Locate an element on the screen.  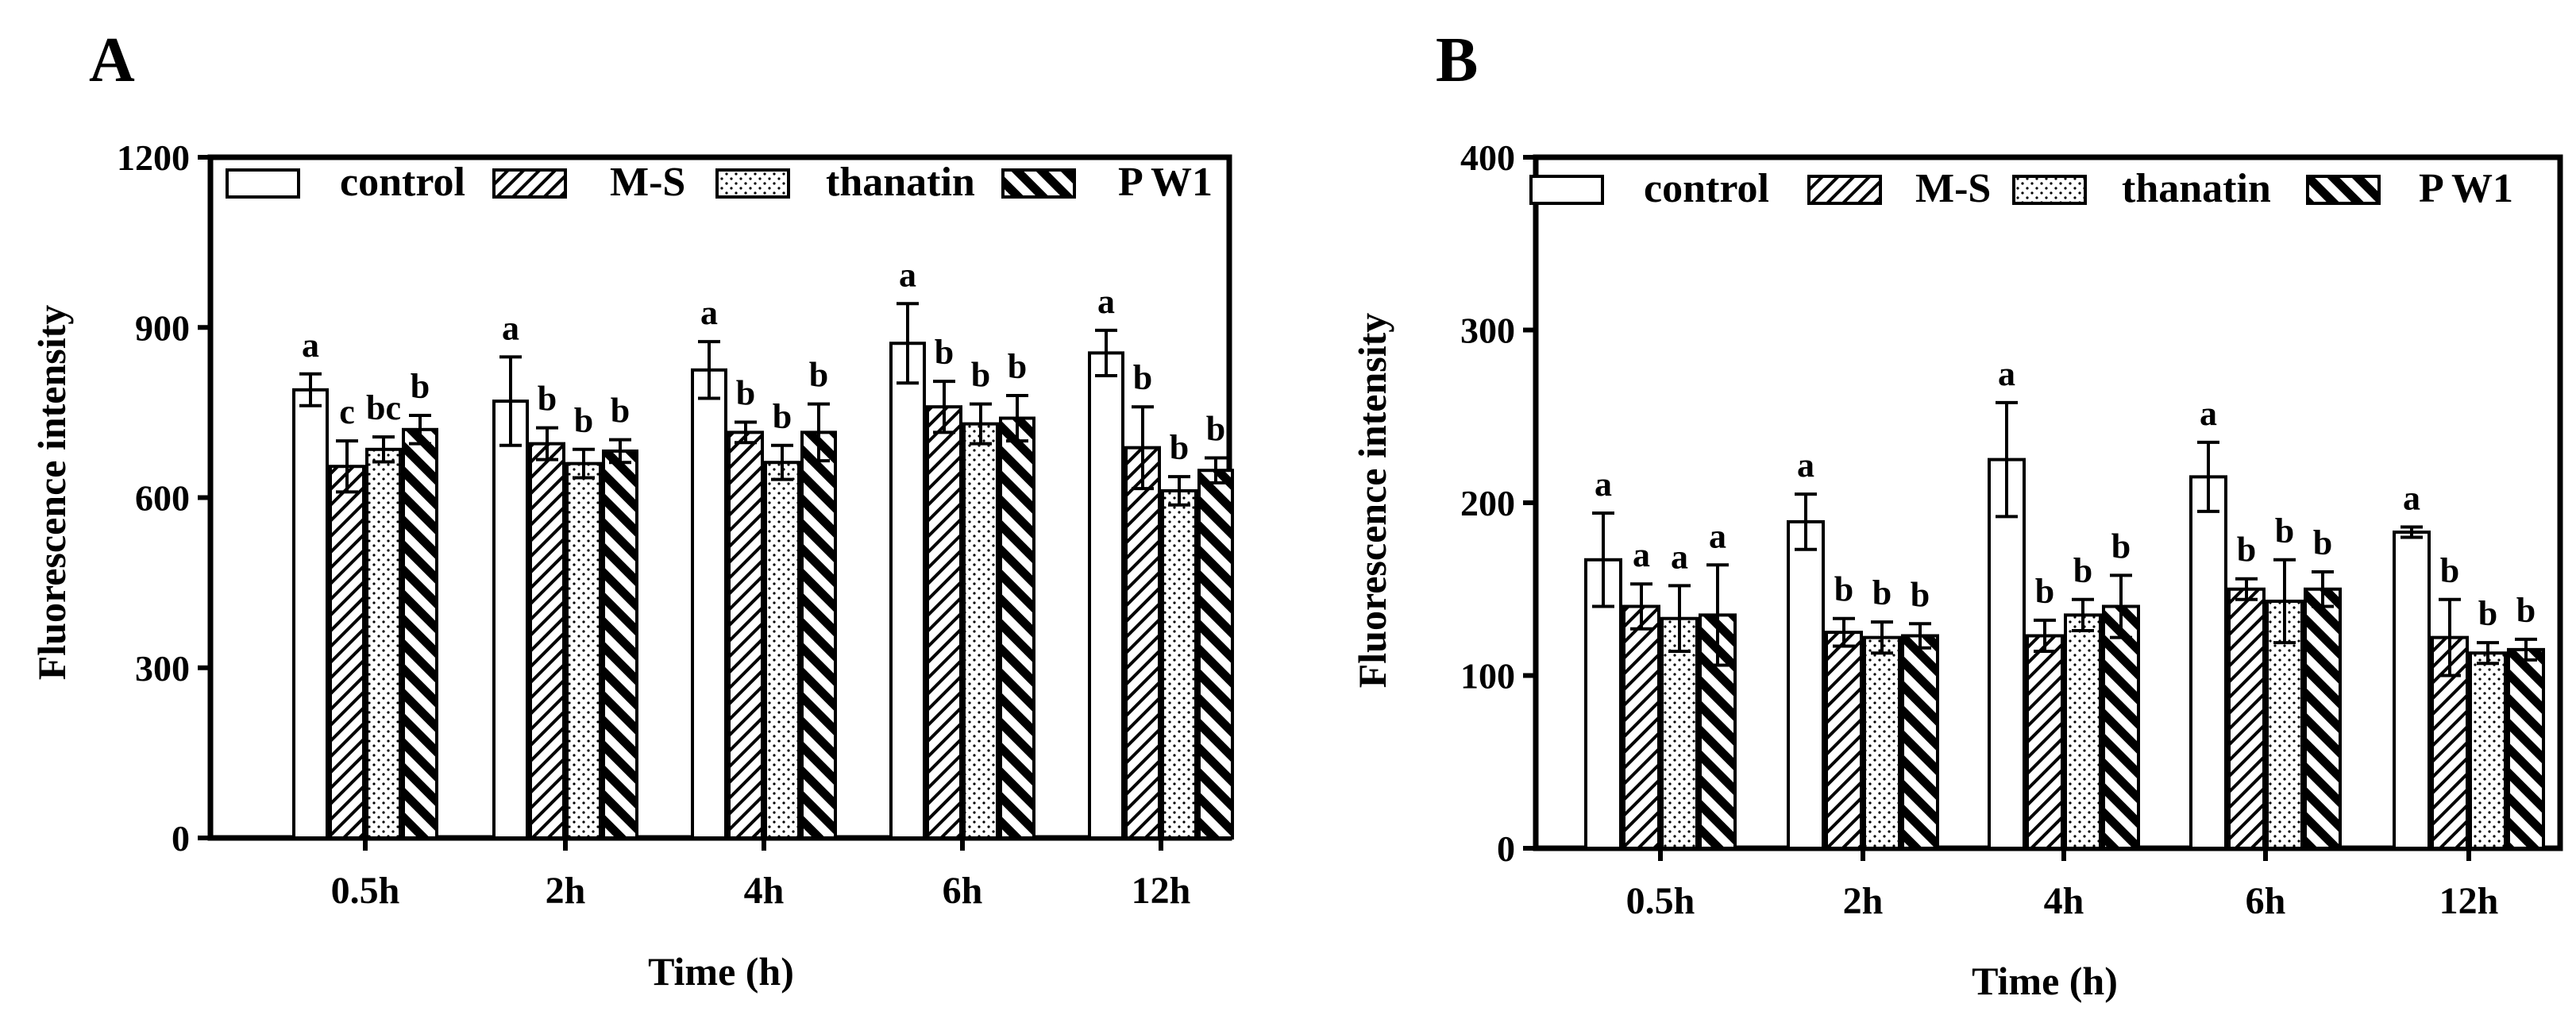
y-tick-label: 100 is located at coordinates (1487, 676).